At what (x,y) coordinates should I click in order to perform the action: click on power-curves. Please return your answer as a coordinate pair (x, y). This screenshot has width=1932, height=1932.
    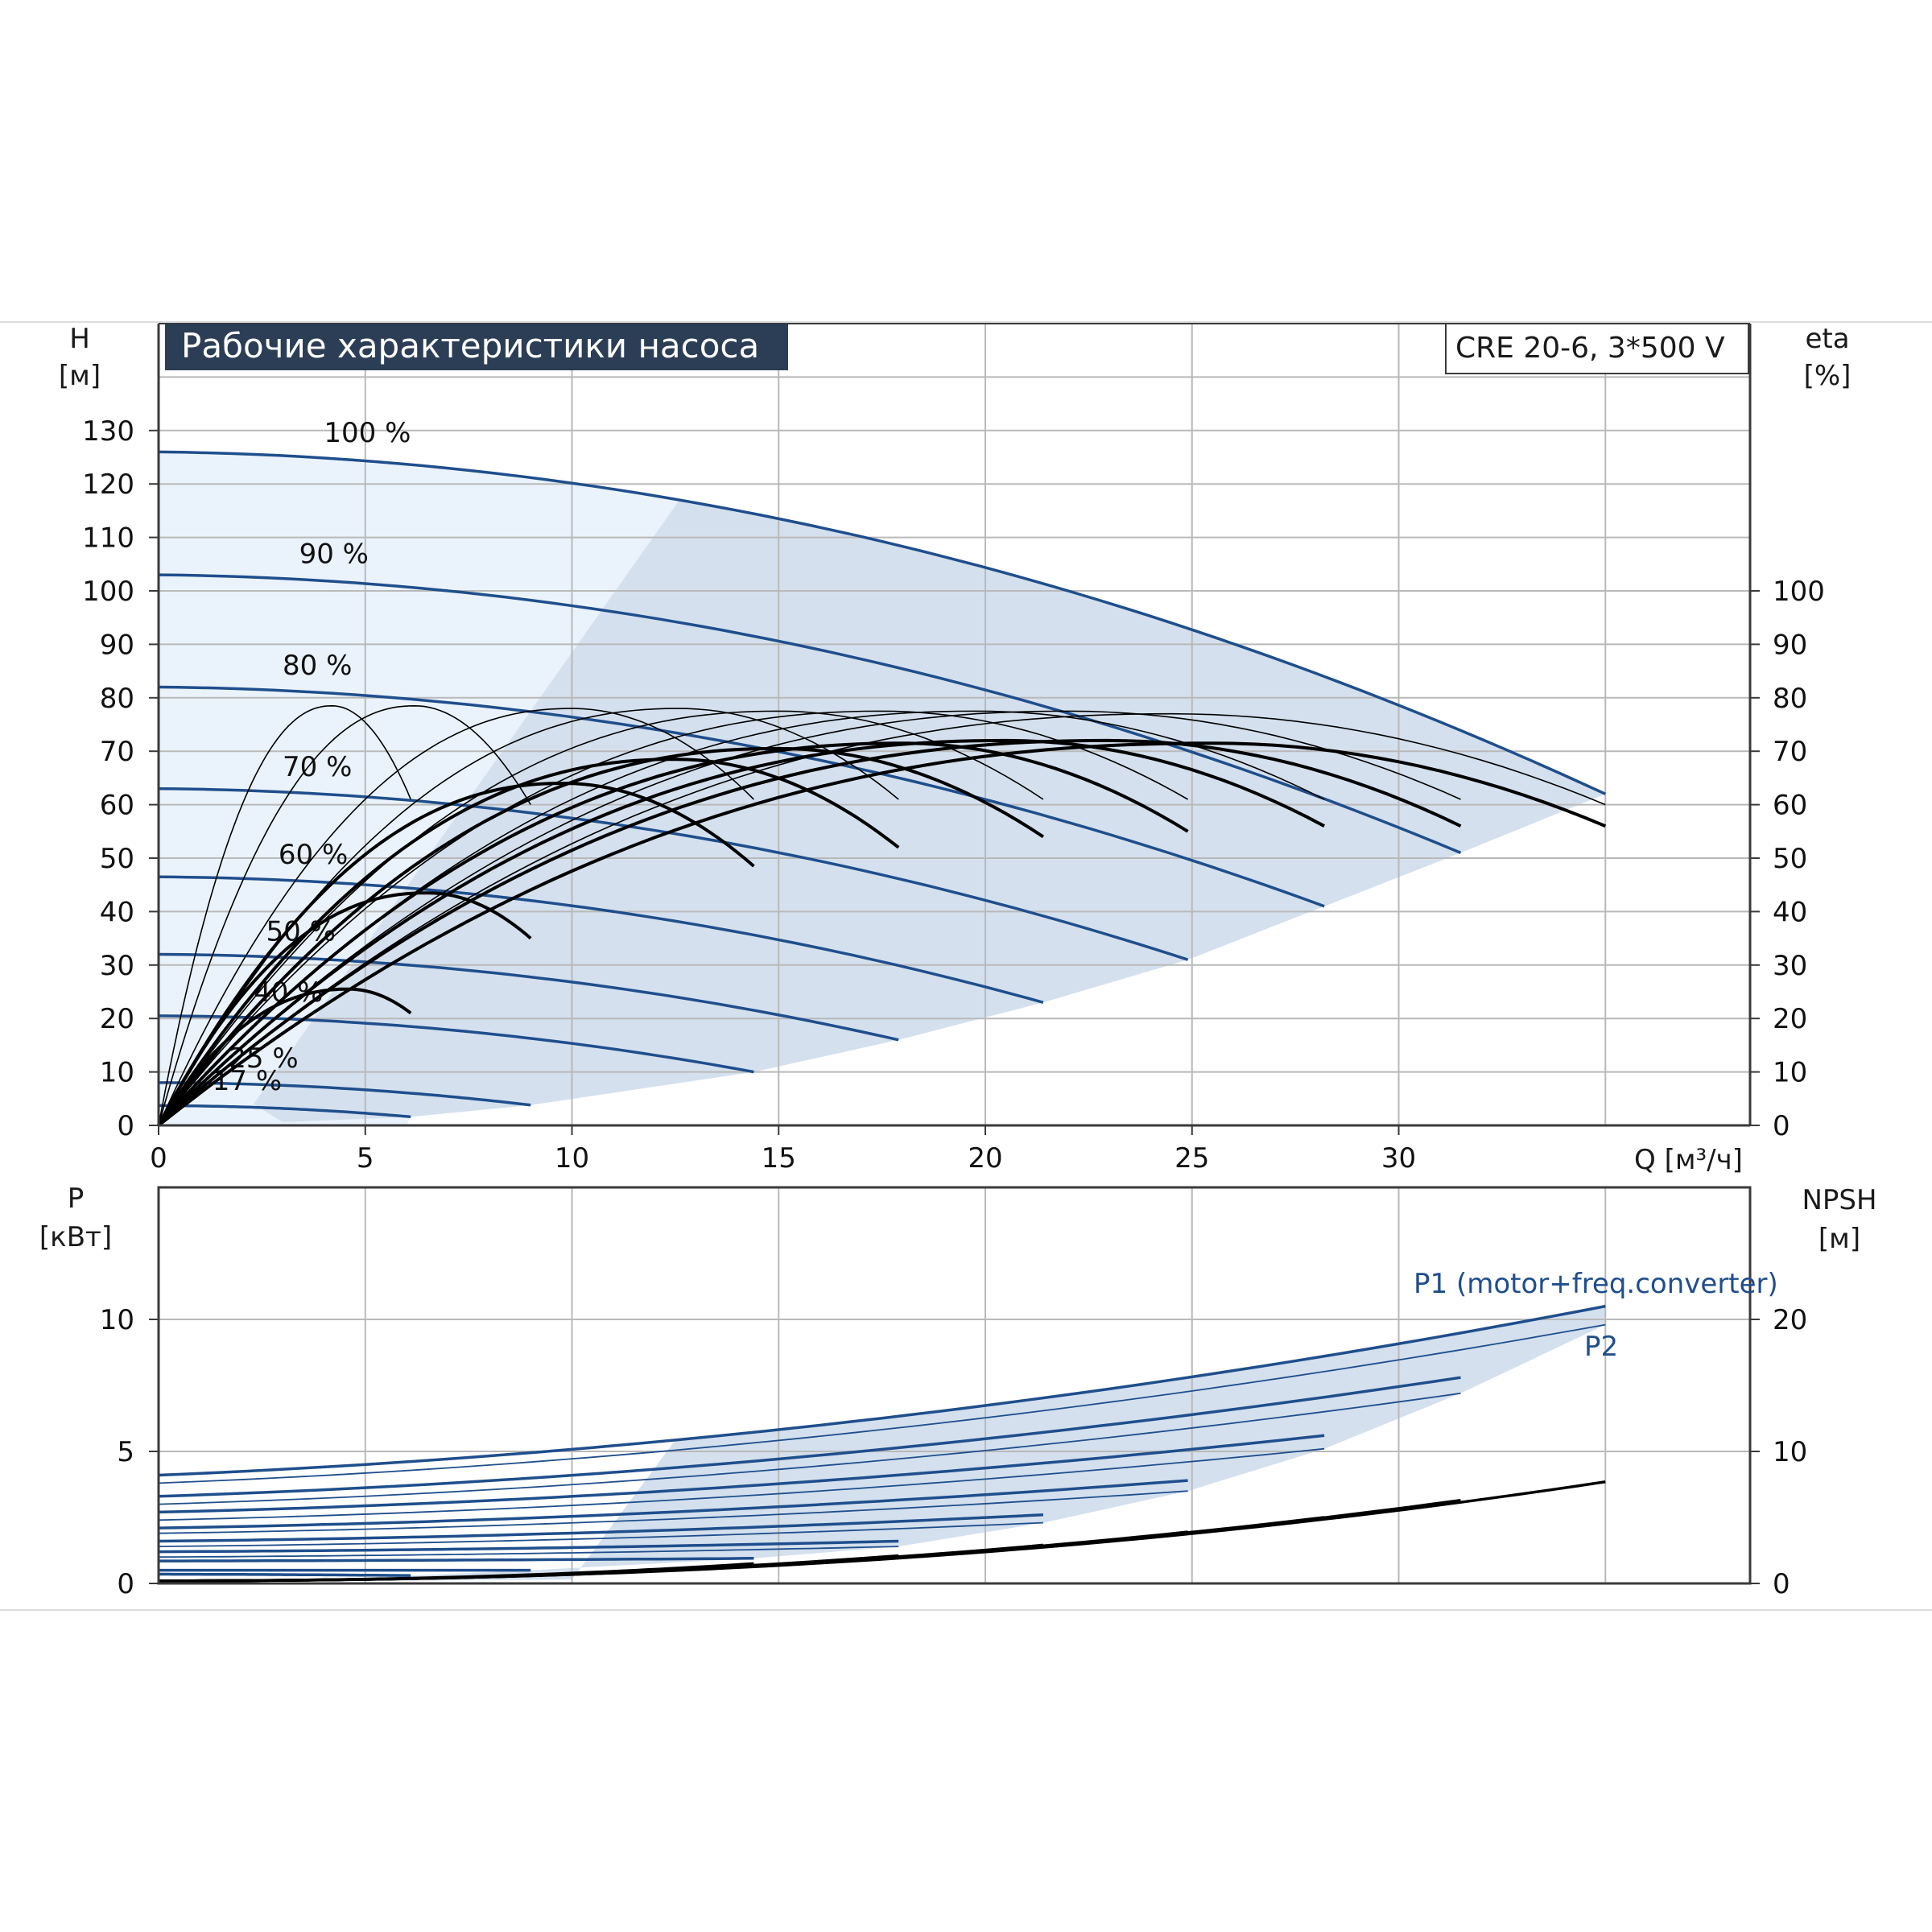
    Looking at the image, I should click on (882, 1443).